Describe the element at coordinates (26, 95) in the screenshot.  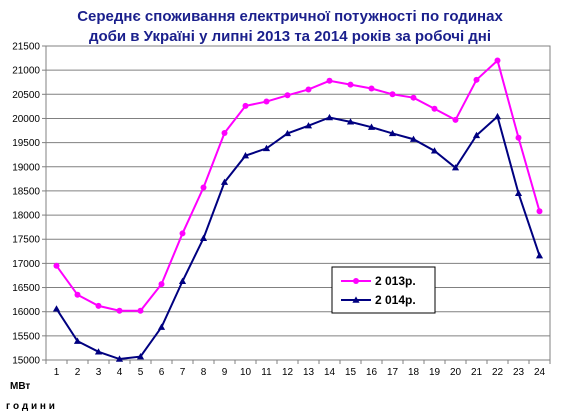
I see `y-tick-label: 20500` at that location.